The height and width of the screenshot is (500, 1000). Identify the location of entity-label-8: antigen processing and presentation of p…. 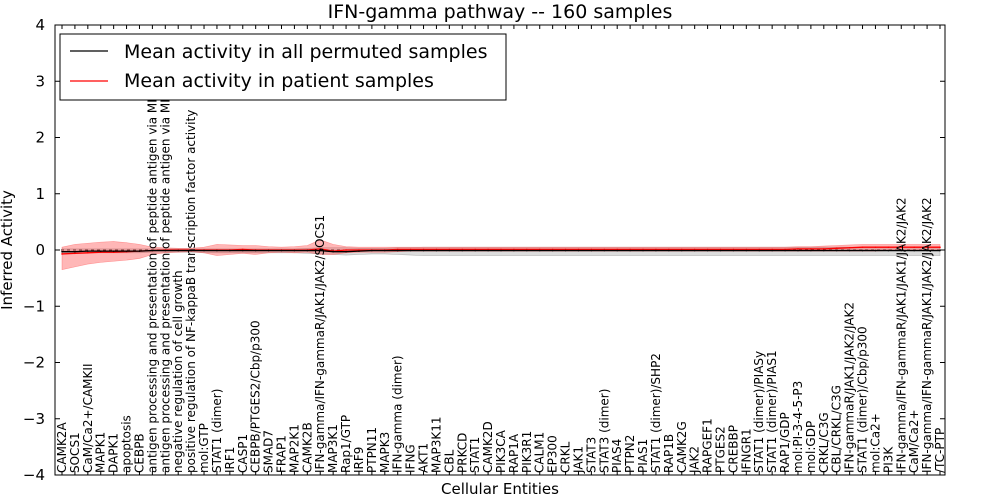
(165, 257).